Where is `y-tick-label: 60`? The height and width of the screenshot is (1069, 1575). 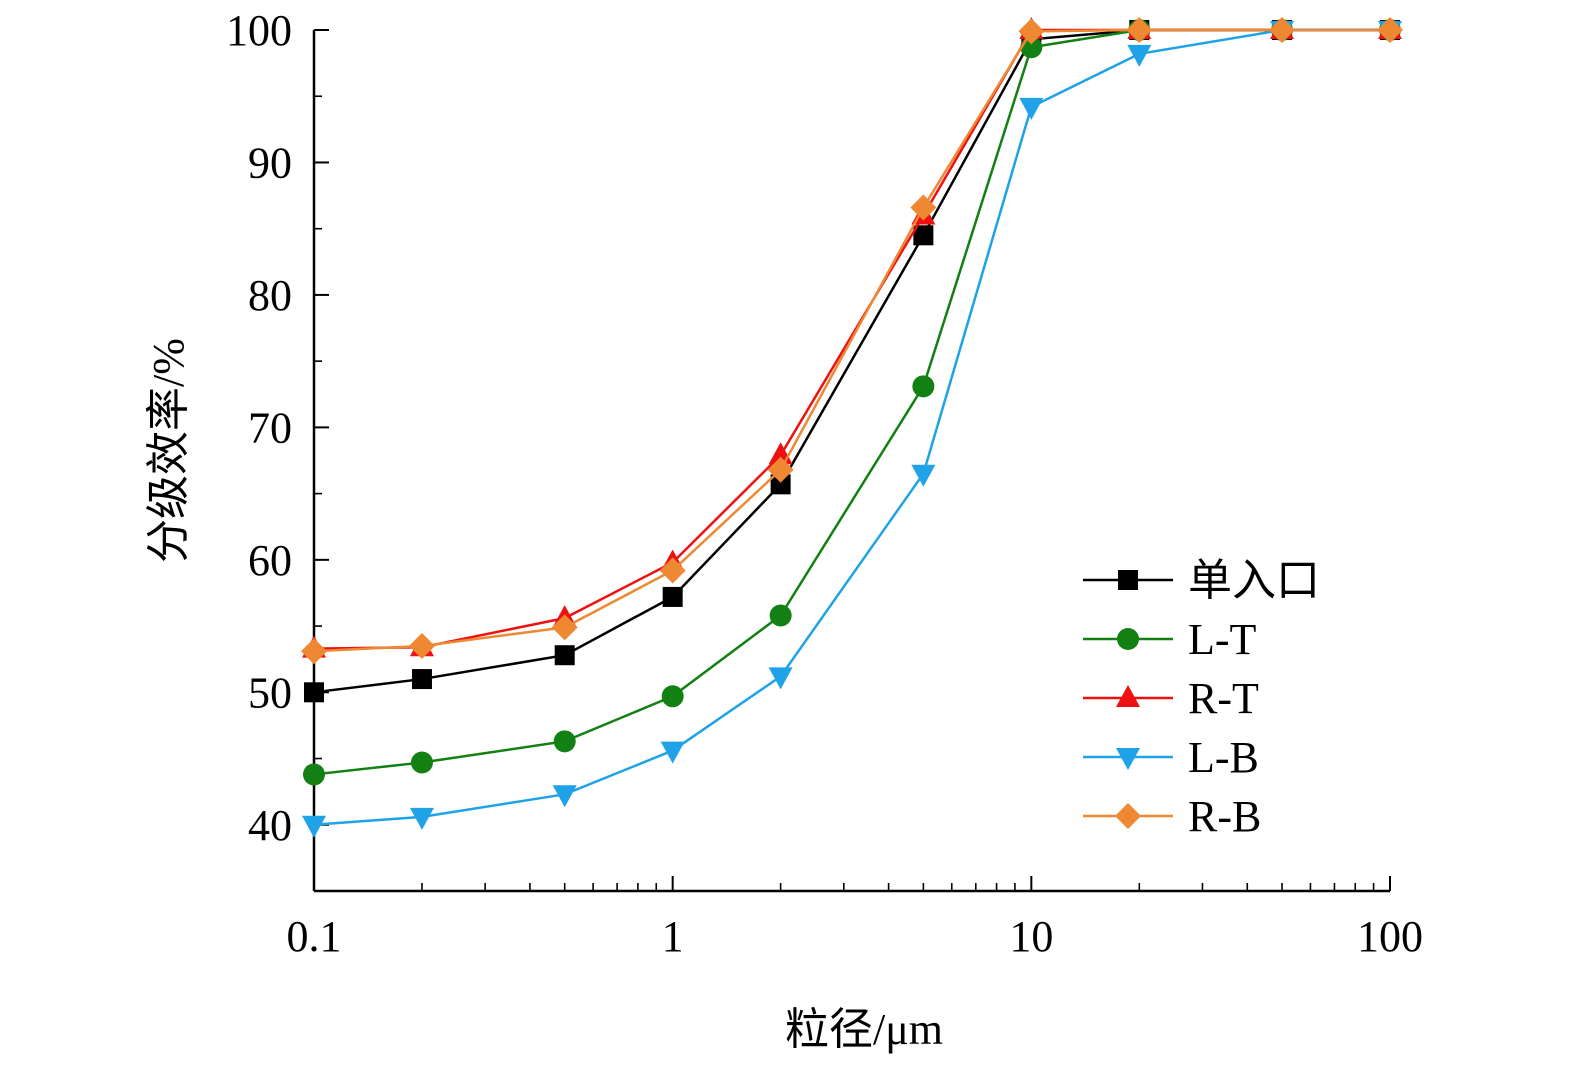 y-tick-label: 60 is located at coordinates (270, 560).